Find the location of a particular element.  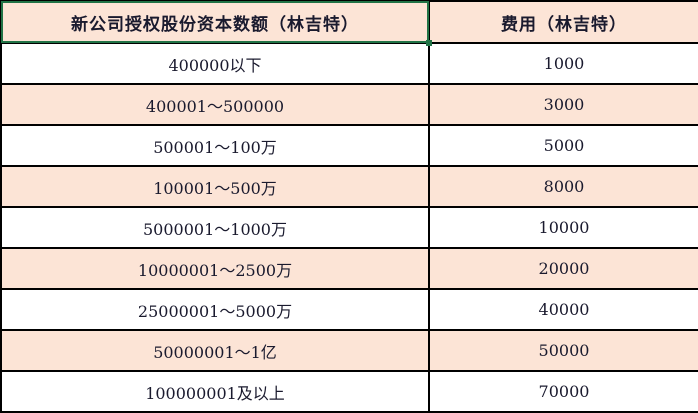

capital-cell: 400001～500000 is located at coordinates (215, 104).